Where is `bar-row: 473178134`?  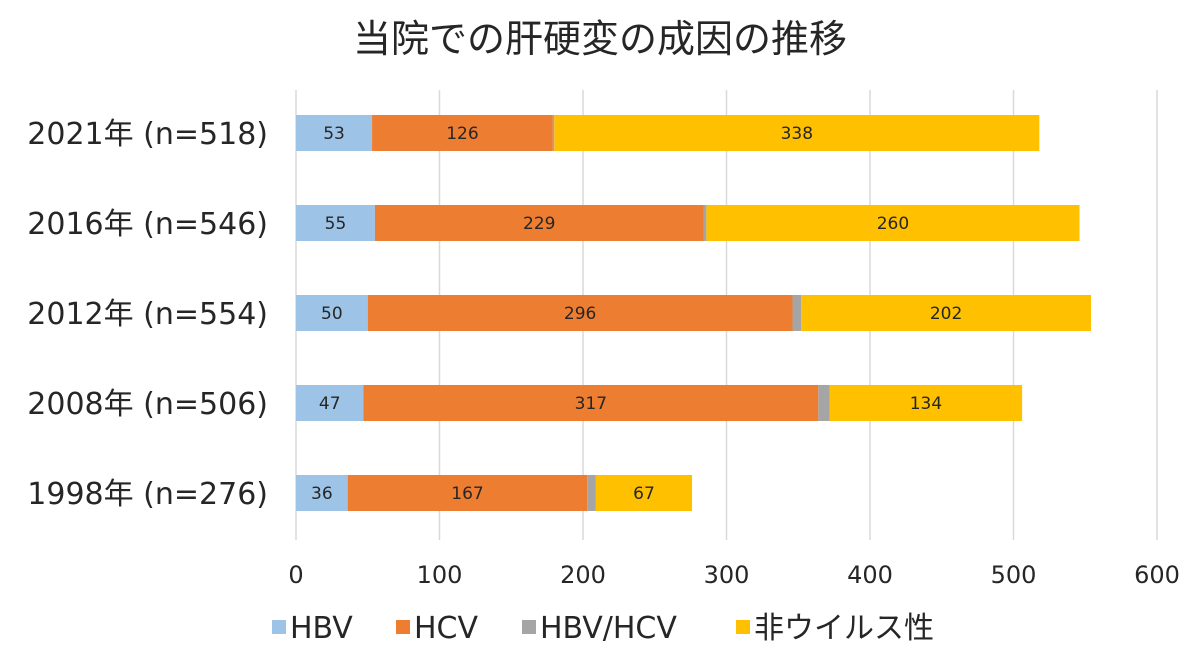 bar-row: 473178134 is located at coordinates (659, 403).